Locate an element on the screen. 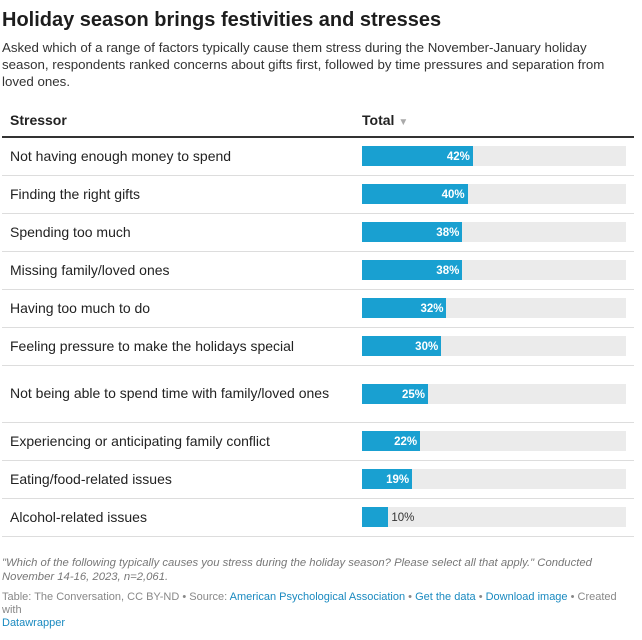  table-row: Having too much to do 32% is located at coordinates (318, 308).